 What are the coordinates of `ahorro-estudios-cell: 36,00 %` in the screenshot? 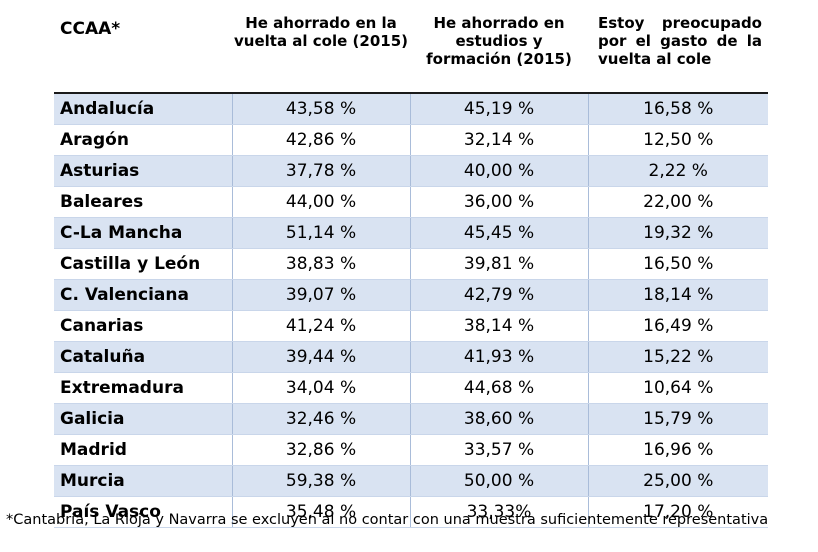 It's located at (498, 202).